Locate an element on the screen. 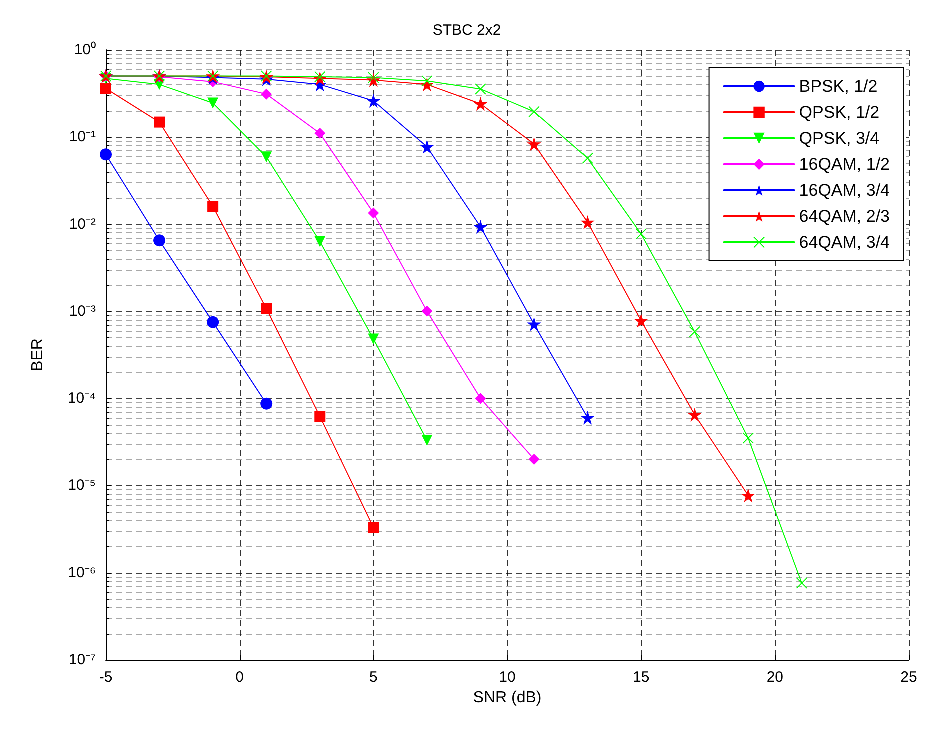 This screenshot has height=729, width=934. y-tick-label: 10⁻³ is located at coordinates (82, 311).